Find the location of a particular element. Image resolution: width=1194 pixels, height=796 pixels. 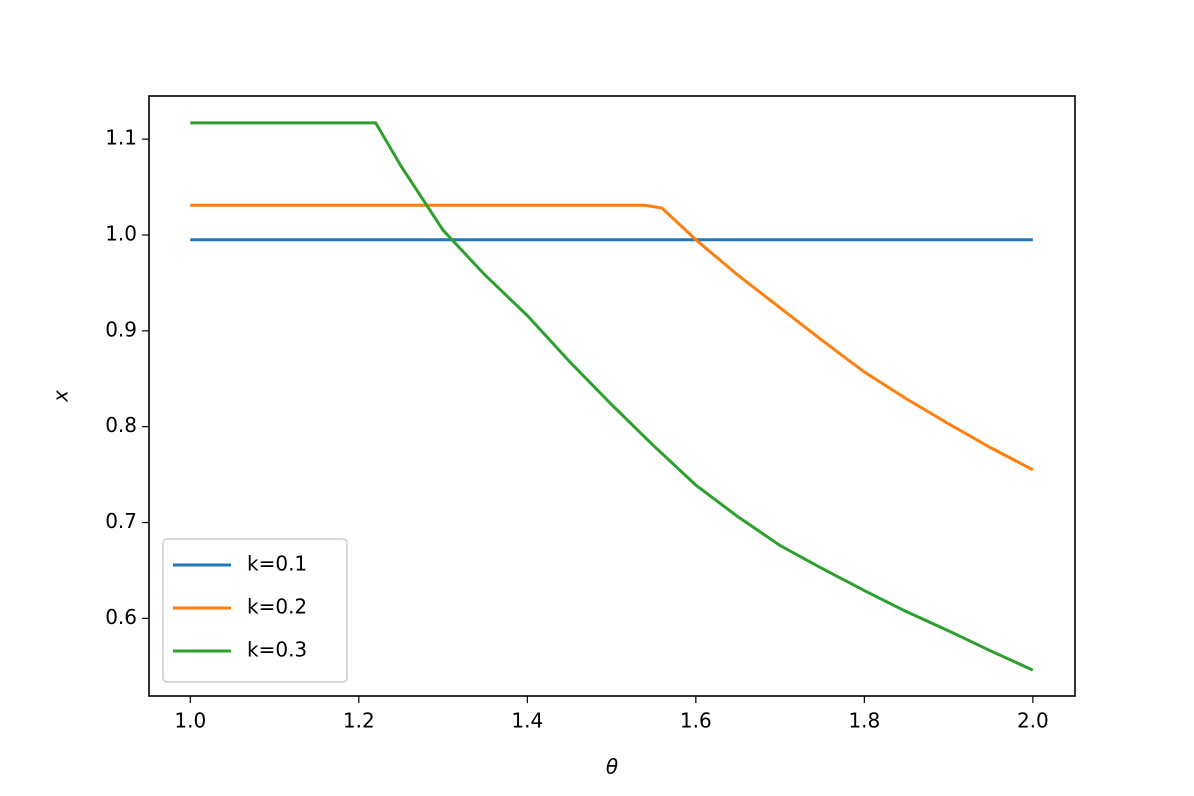

y-tick-label: 0.9 is located at coordinates (121, 329).